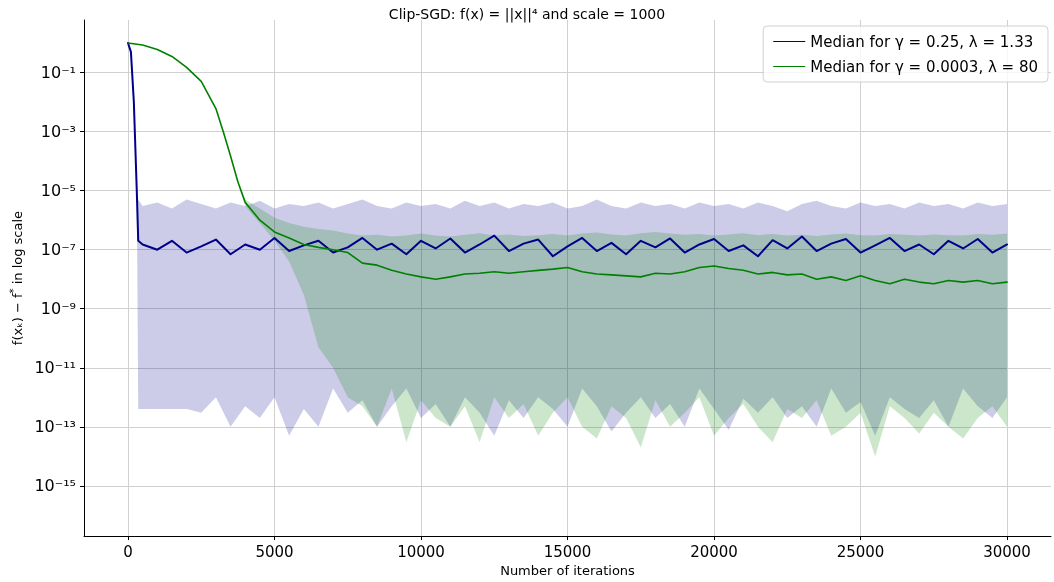 Image resolution: width=1054 pixels, height=582 pixels. I want to click on legend-label: Median for γ = 0.25, λ = 1.33, so click(922, 41).